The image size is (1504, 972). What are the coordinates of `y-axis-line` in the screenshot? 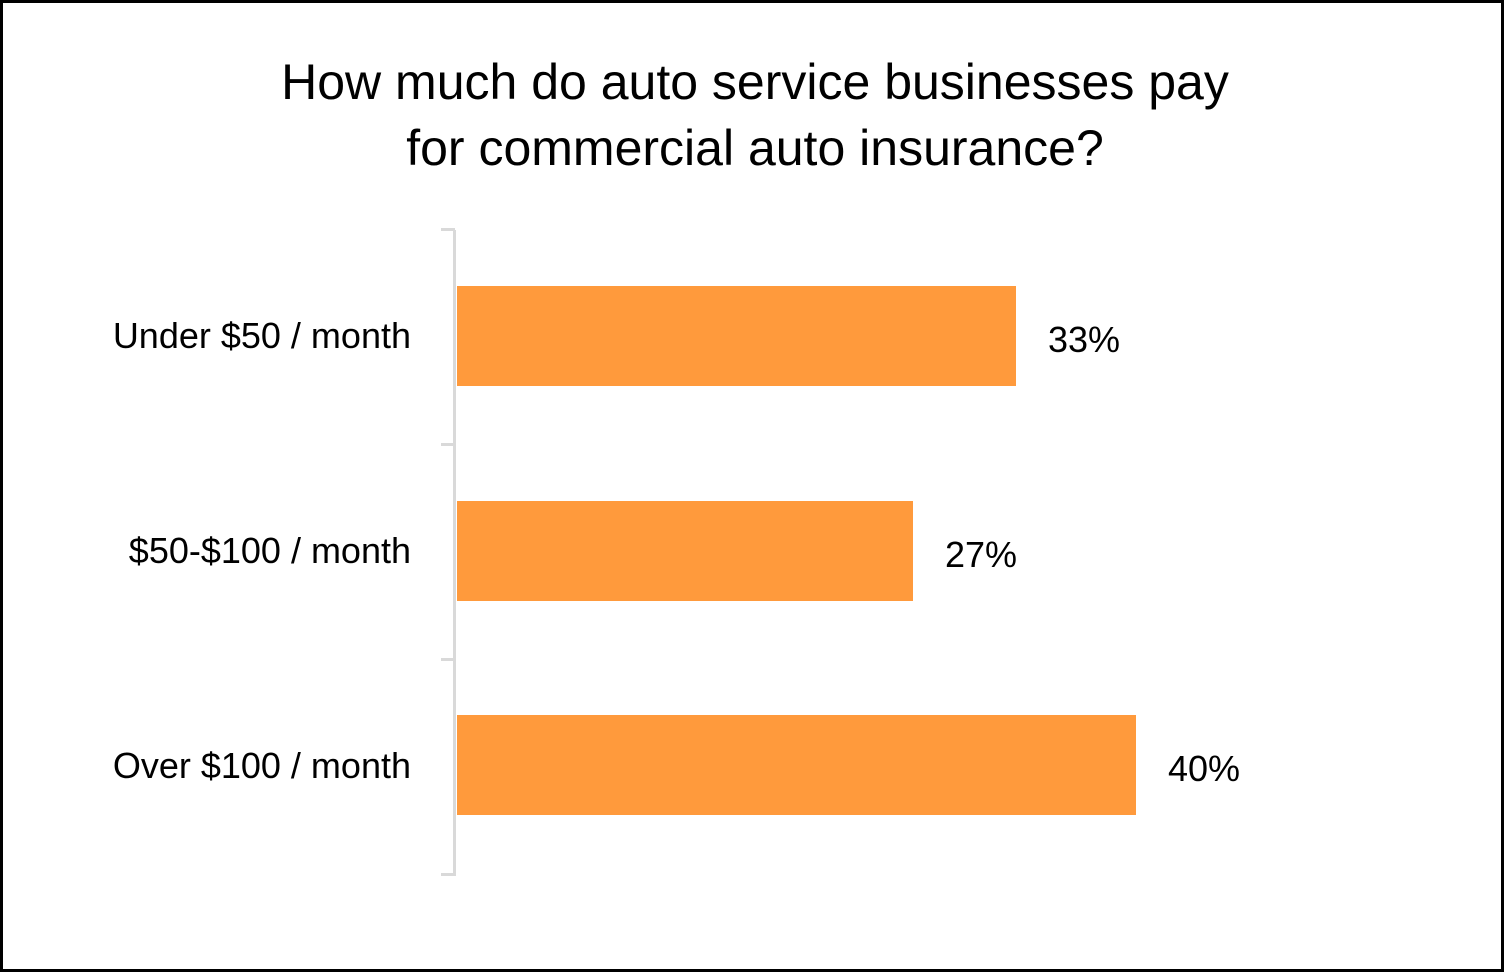 It's located at (454, 553).